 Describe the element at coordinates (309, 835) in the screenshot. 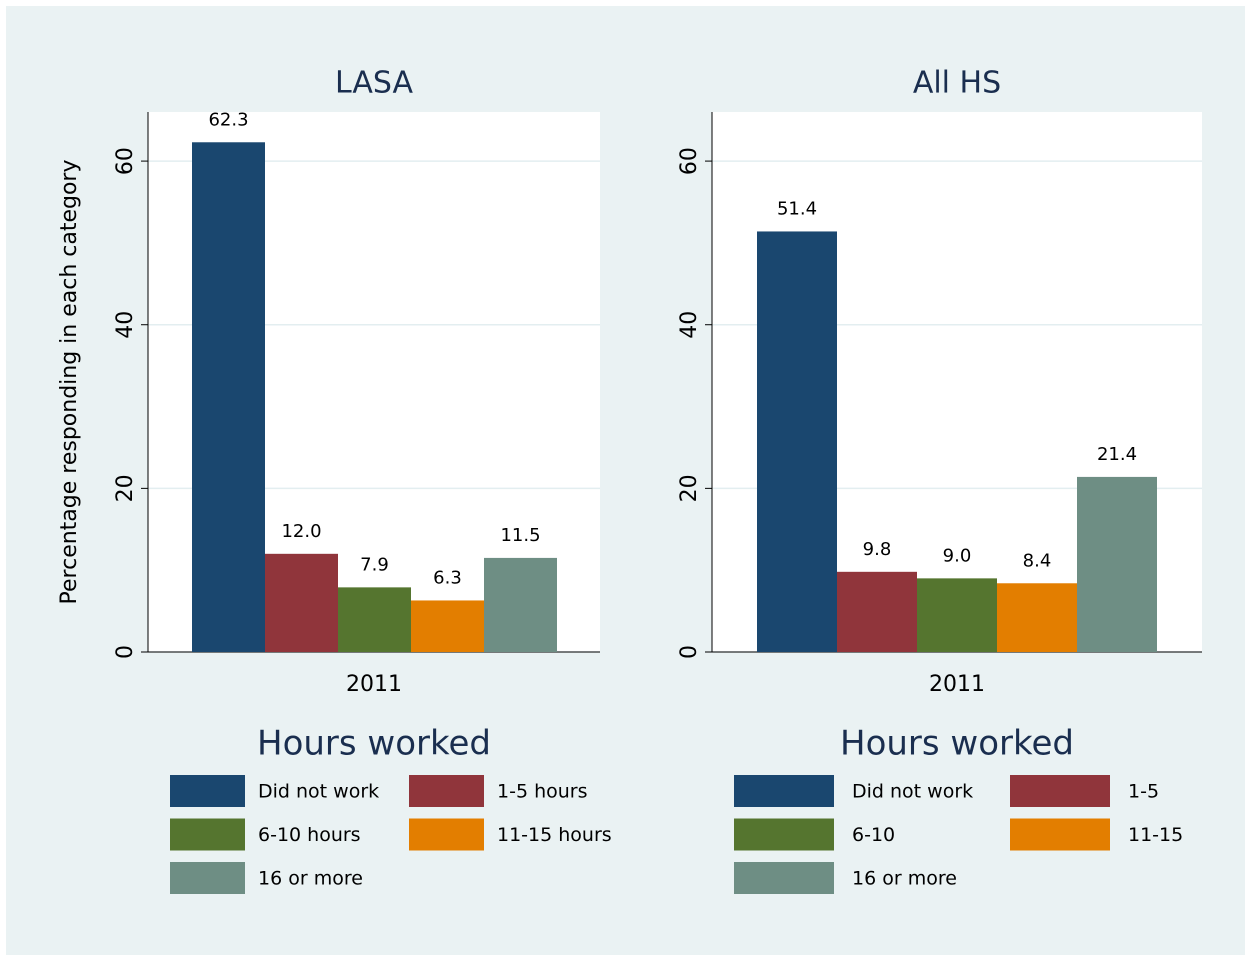

I see `legend-label: 6-10 hours` at that location.